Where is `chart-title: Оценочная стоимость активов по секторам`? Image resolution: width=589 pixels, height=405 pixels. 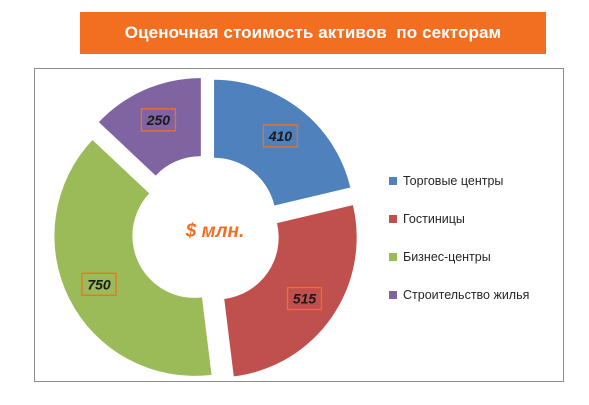 chart-title: Оценочная стоимость активов по секторам is located at coordinates (313, 32).